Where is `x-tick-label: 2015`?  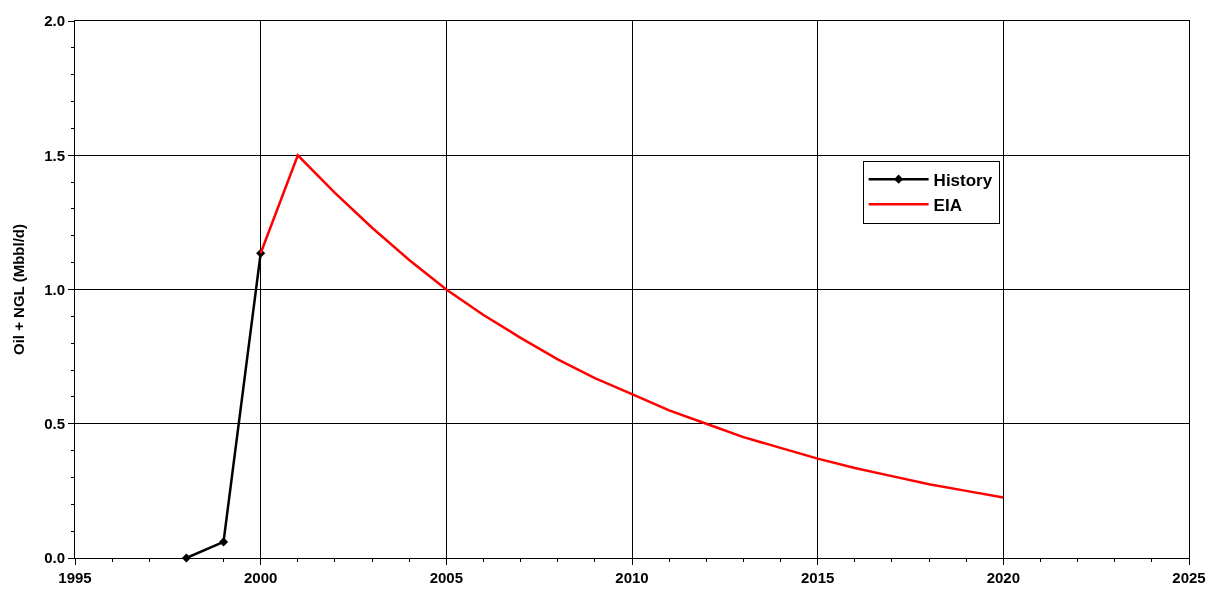
x-tick-label: 2015 is located at coordinates (817, 577).